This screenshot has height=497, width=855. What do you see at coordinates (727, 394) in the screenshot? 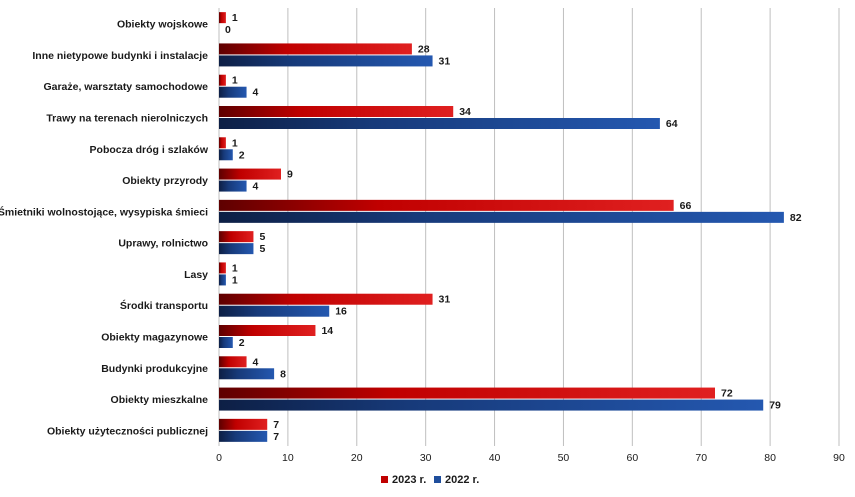
I see `data-label-2023: 72` at bounding box center [727, 394].